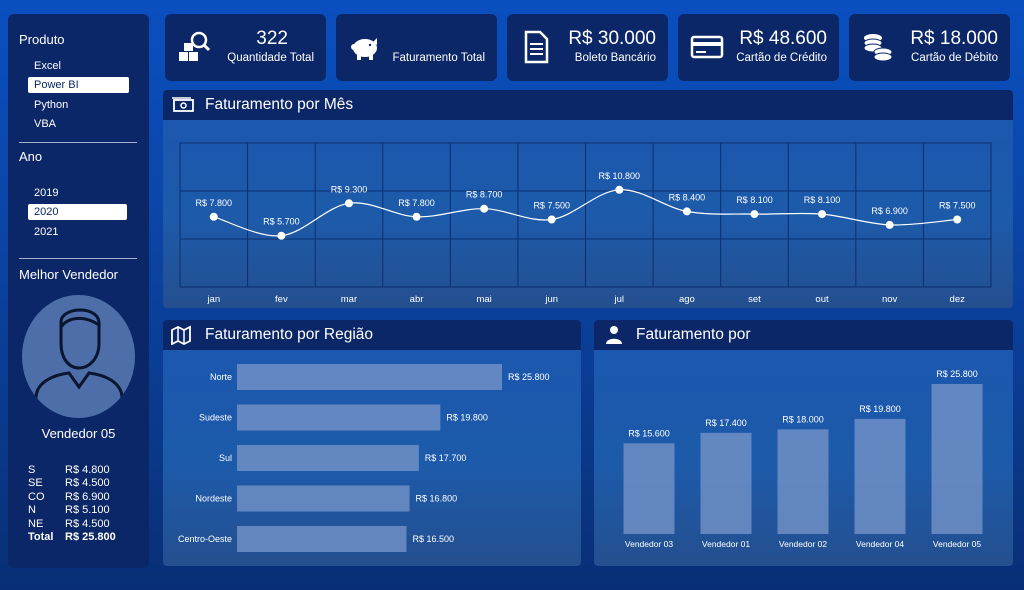  I want to click on x-tick-label: nov, so click(890, 299).